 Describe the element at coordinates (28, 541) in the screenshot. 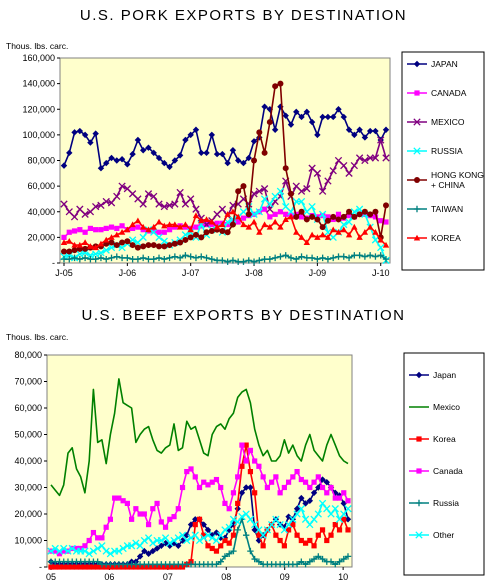

I see `beef-y-tick-label: 10,000` at that location.